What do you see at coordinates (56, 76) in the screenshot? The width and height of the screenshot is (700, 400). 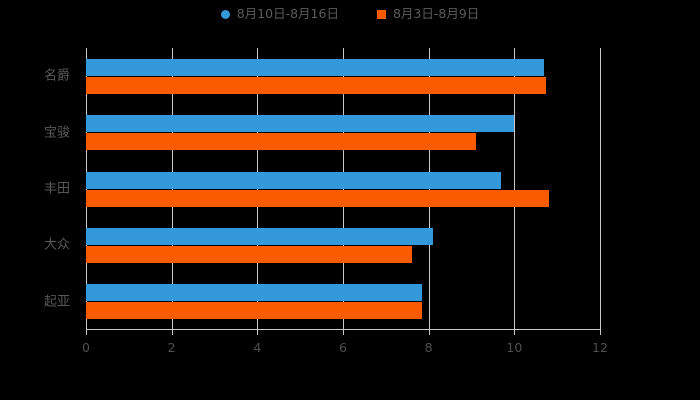 I see `y-axis-label: 名爵` at bounding box center [56, 76].